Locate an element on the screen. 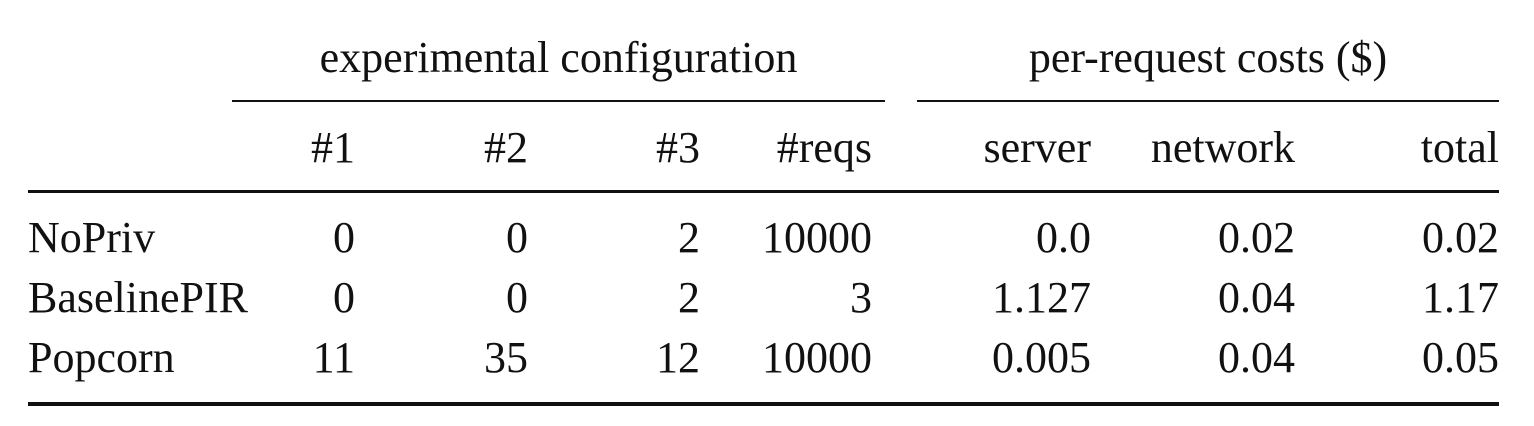 This screenshot has height=426, width=1534. cell-popcorn-server: 0.005 is located at coordinates (1041, 357).